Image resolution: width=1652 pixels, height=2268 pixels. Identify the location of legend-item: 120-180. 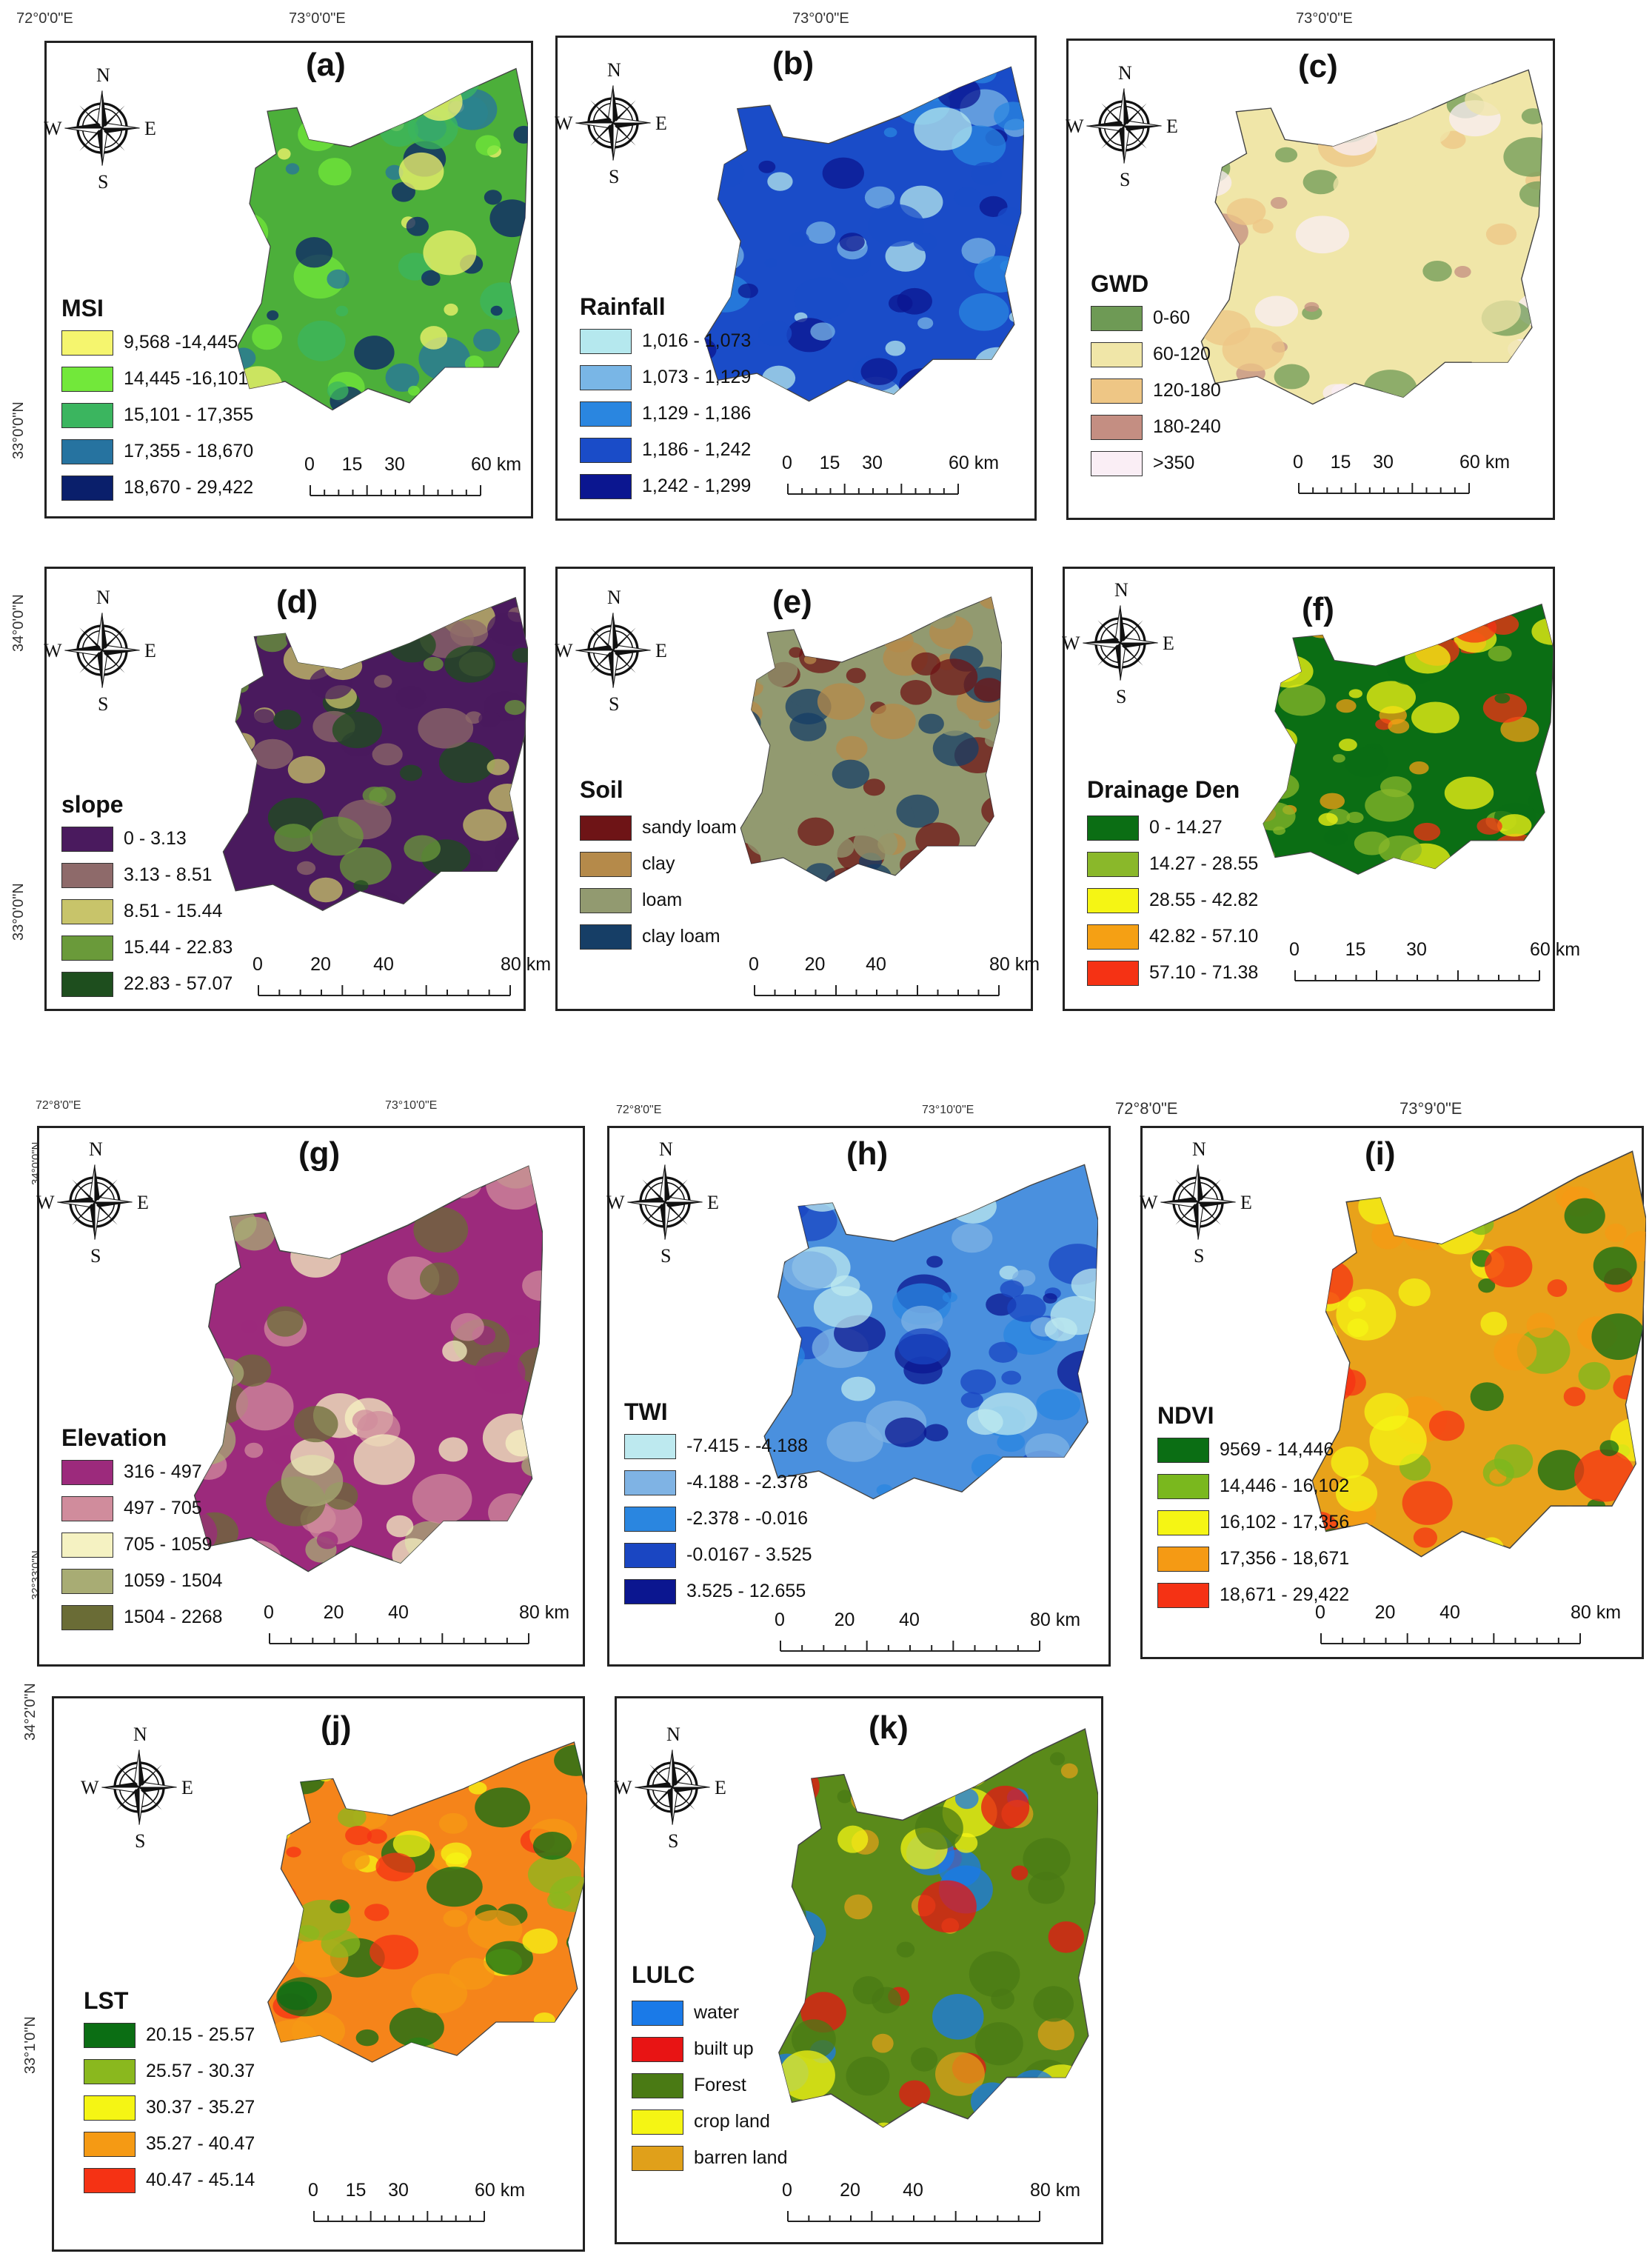
(1156, 391).